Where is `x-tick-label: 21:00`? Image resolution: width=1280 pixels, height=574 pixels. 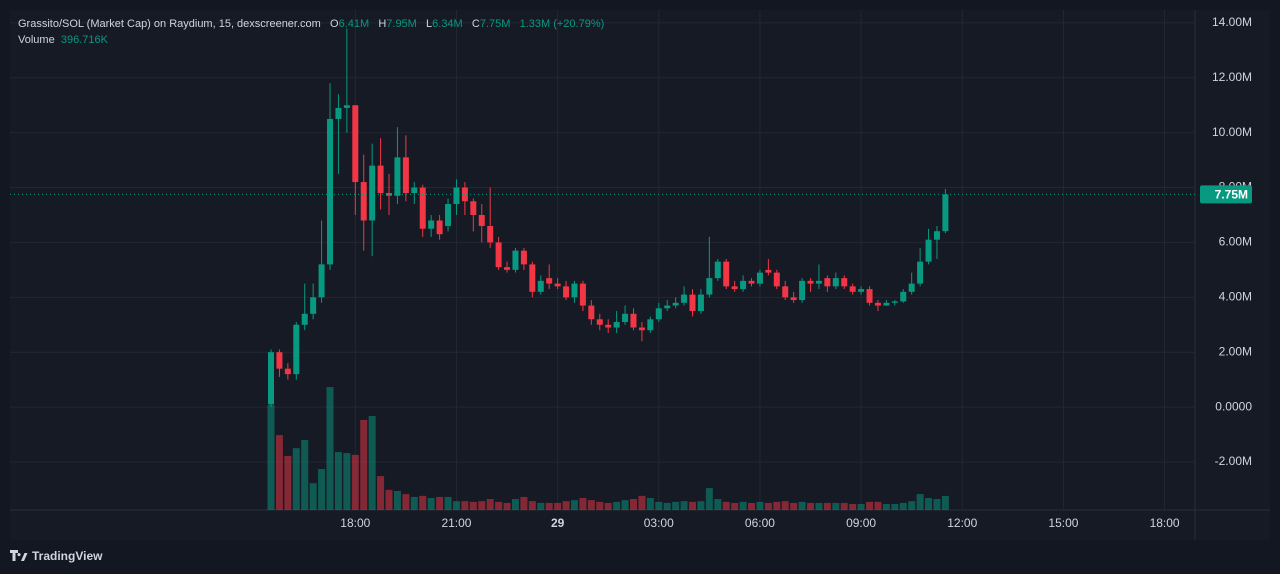 x-tick-label: 21:00 is located at coordinates (456, 523).